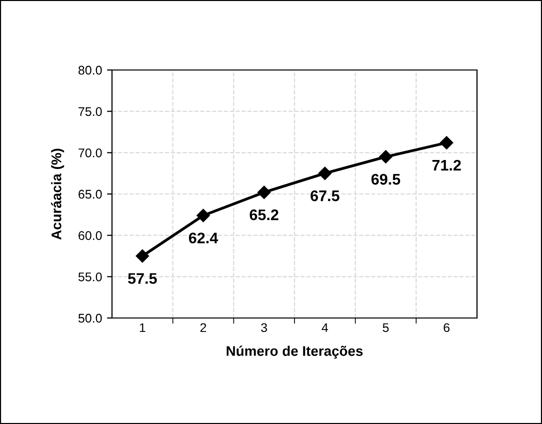 The image size is (542, 424). What do you see at coordinates (90, 70) in the screenshot?
I see `y-tick-label: 80.0` at bounding box center [90, 70].